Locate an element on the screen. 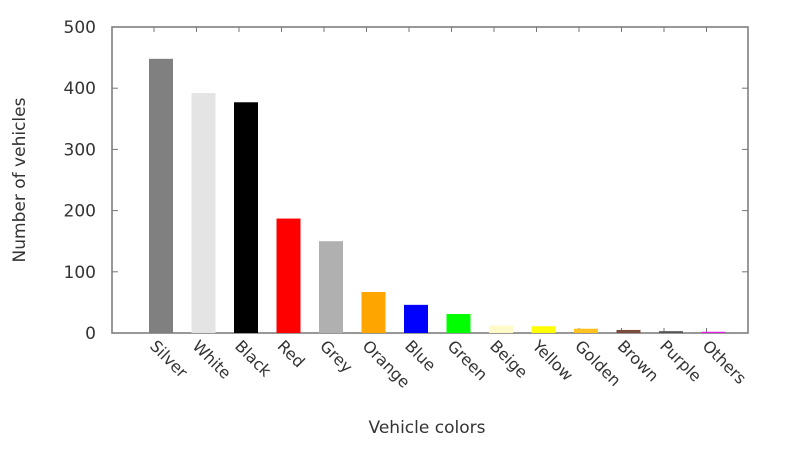 Image resolution: width=789 pixels, height=451 pixels. y-tick-label: 500 is located at coordinates (80, 28).